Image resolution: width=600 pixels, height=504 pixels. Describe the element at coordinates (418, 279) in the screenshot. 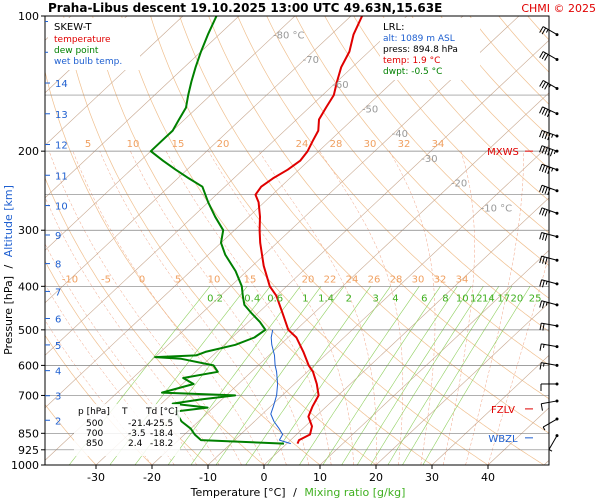

I see `theta-label-lower: 30` at that location.